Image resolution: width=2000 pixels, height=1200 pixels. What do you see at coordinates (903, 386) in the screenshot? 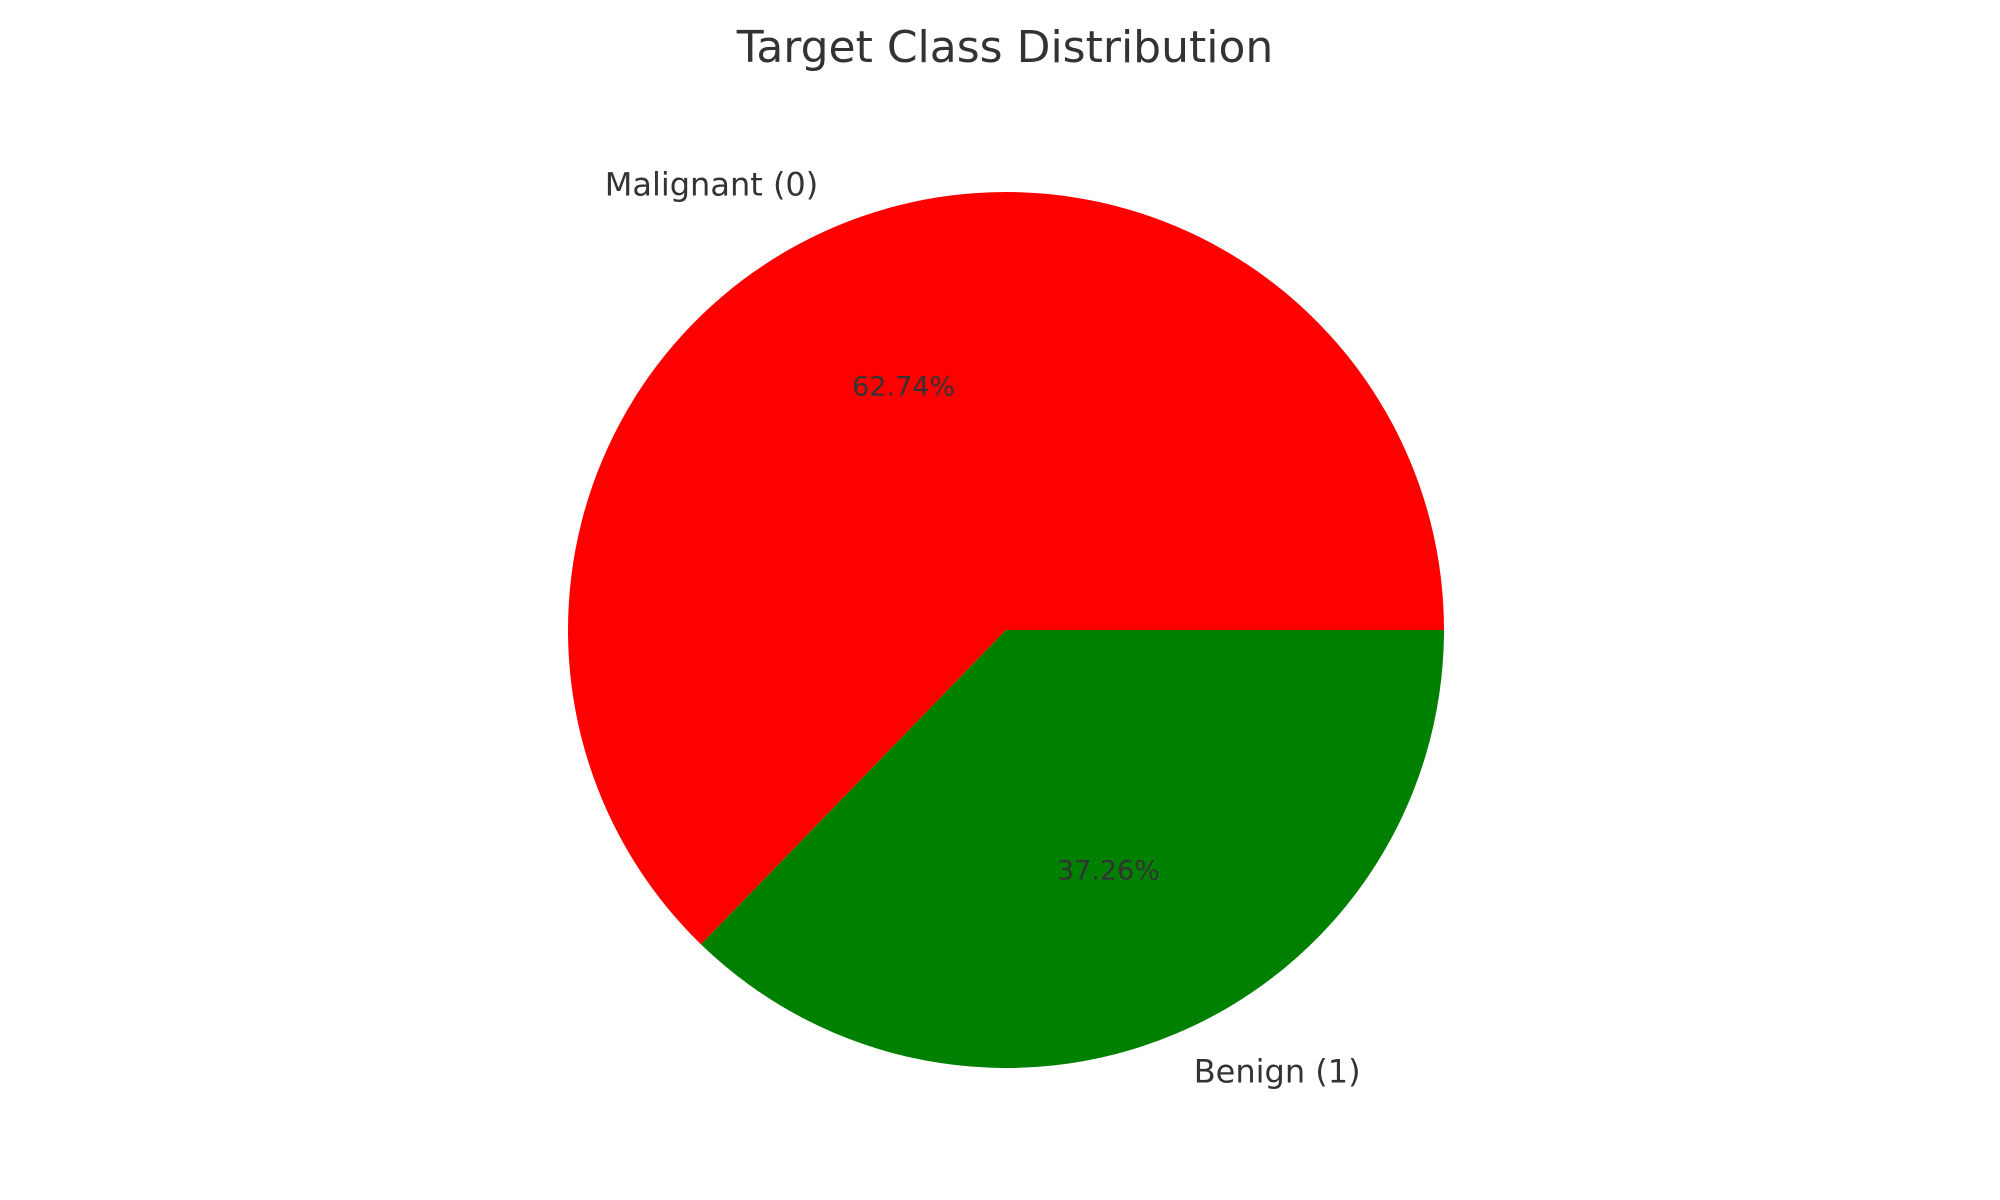
I see `slice-percent-label-0: 62.74%` at bounding box center [903, 386].